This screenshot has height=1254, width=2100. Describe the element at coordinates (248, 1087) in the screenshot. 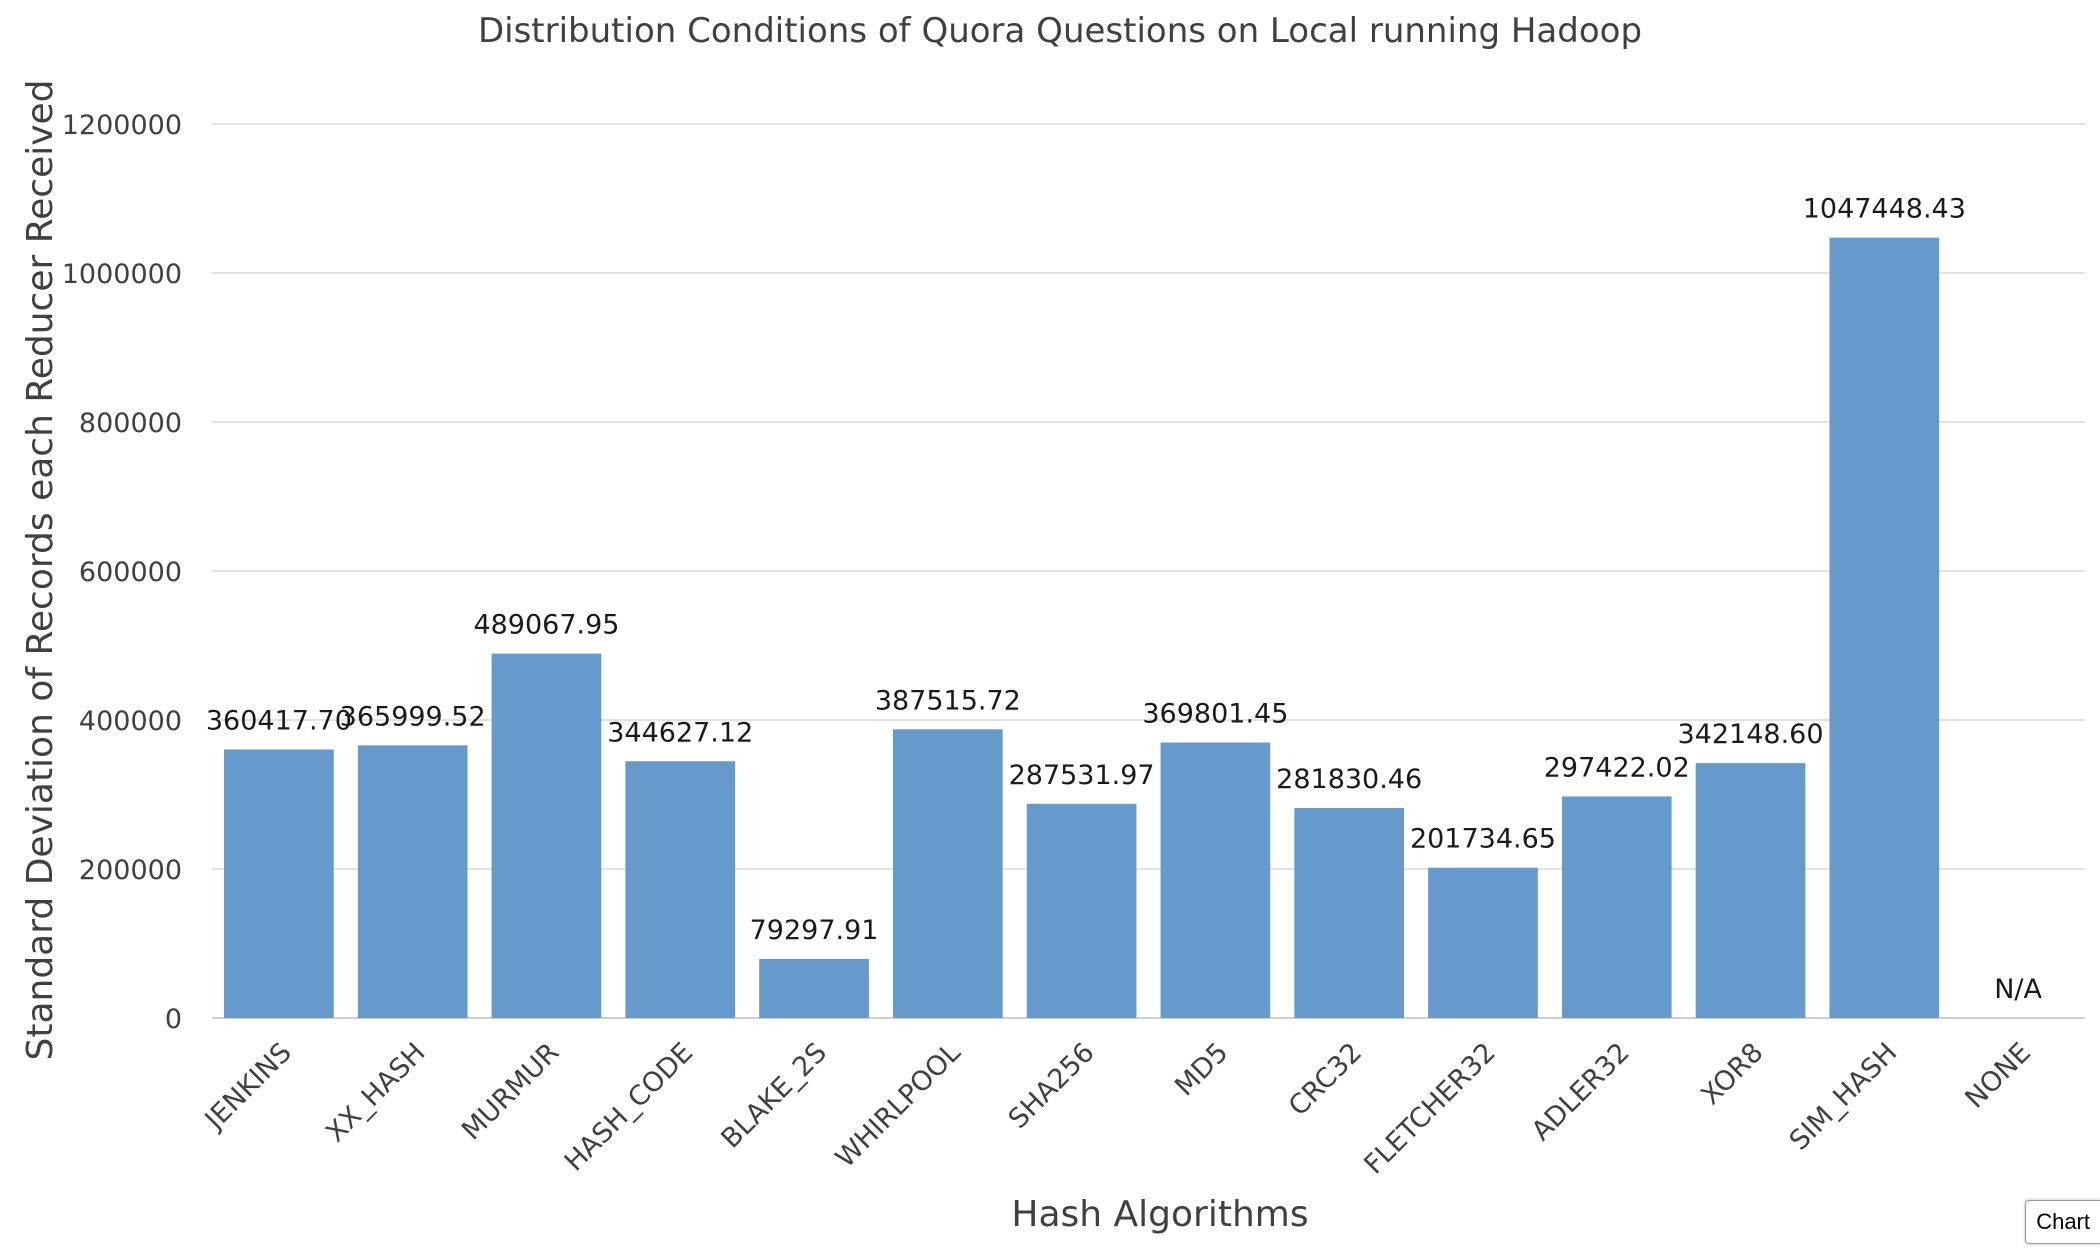

I see `x-tick-label: JENKINS` at that location.